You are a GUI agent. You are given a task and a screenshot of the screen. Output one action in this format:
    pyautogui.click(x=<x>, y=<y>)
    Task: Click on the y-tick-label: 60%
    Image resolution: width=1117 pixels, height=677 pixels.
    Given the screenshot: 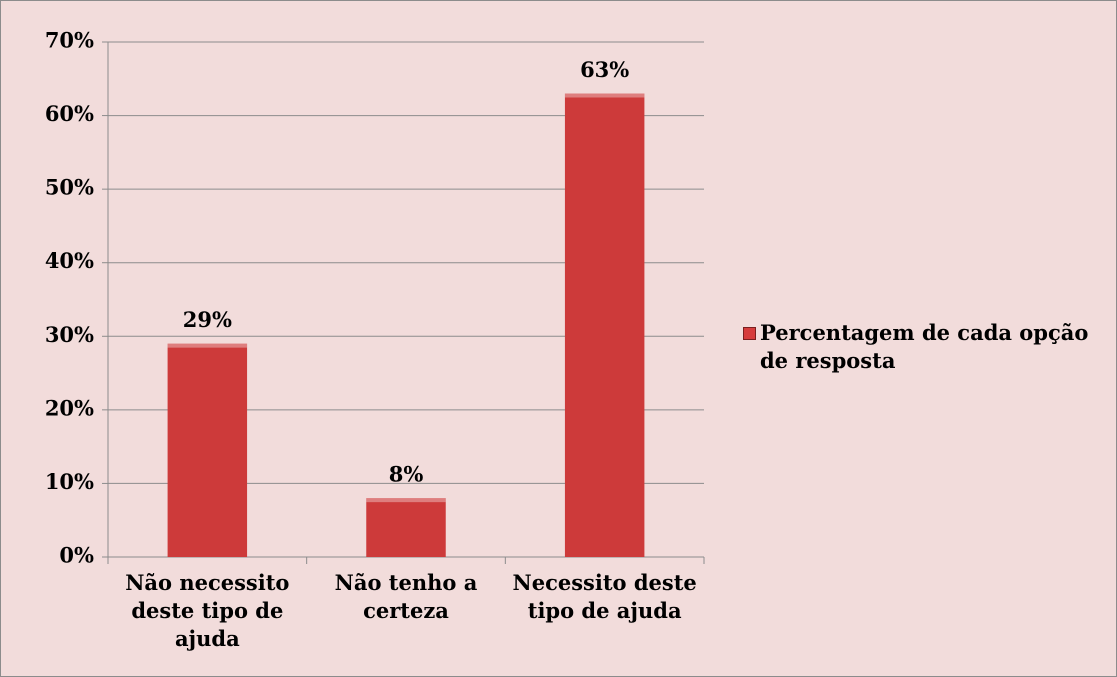 What is the action you would take?
    pyautogui.click(x=69, y=113)
    